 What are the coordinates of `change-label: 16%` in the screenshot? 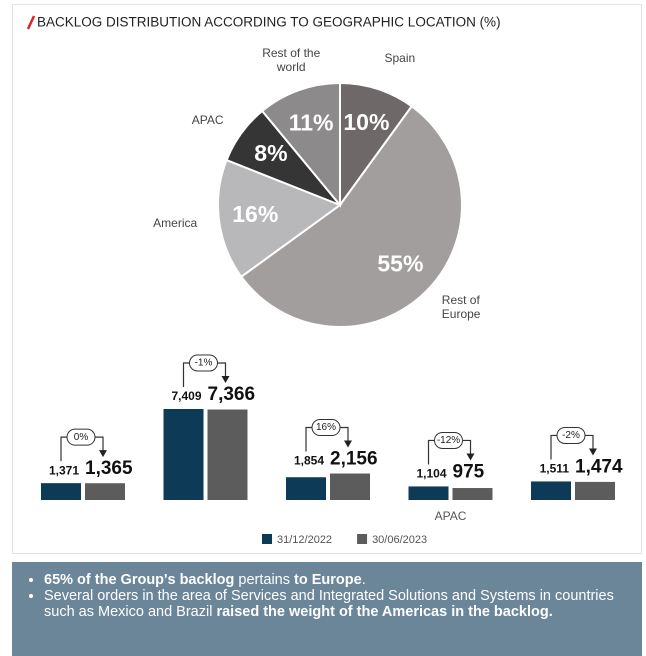 It's located at (326, 427).